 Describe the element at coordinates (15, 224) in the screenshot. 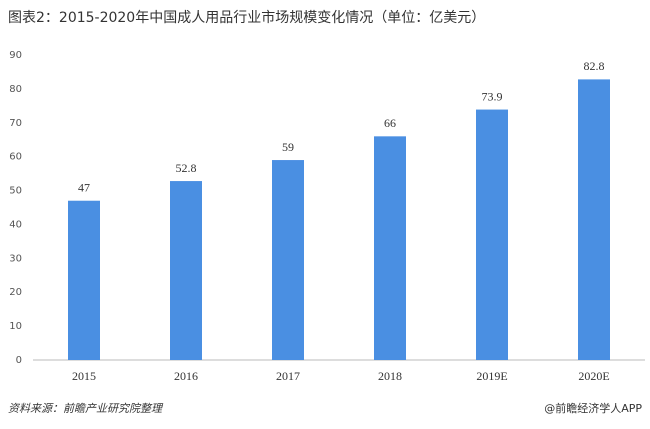

I see `y-tick-label: 40` at that location.